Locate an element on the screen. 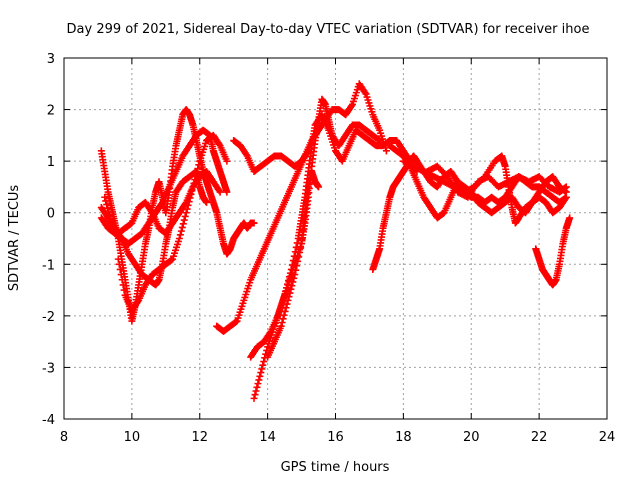 The height and width of the screenshot is (480, 640). x-tick-label: 16 is located at coordinates (335, 437).